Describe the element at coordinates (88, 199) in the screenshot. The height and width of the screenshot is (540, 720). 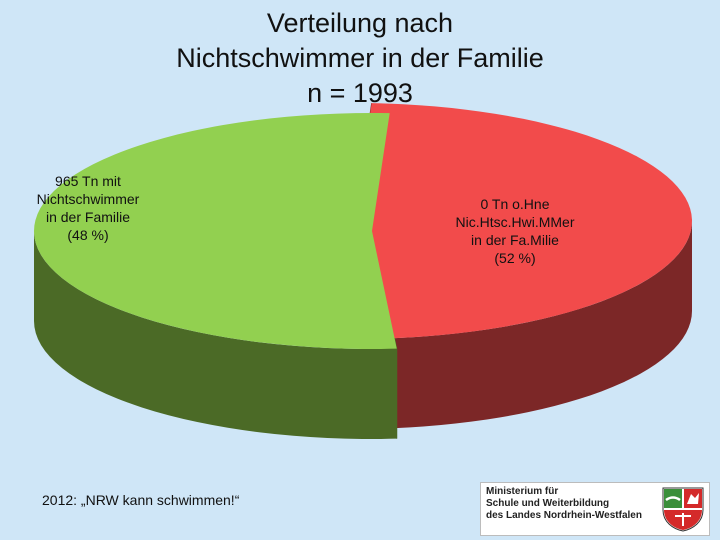
I see `slice-label-line: Nichtschwimmer` at that location.